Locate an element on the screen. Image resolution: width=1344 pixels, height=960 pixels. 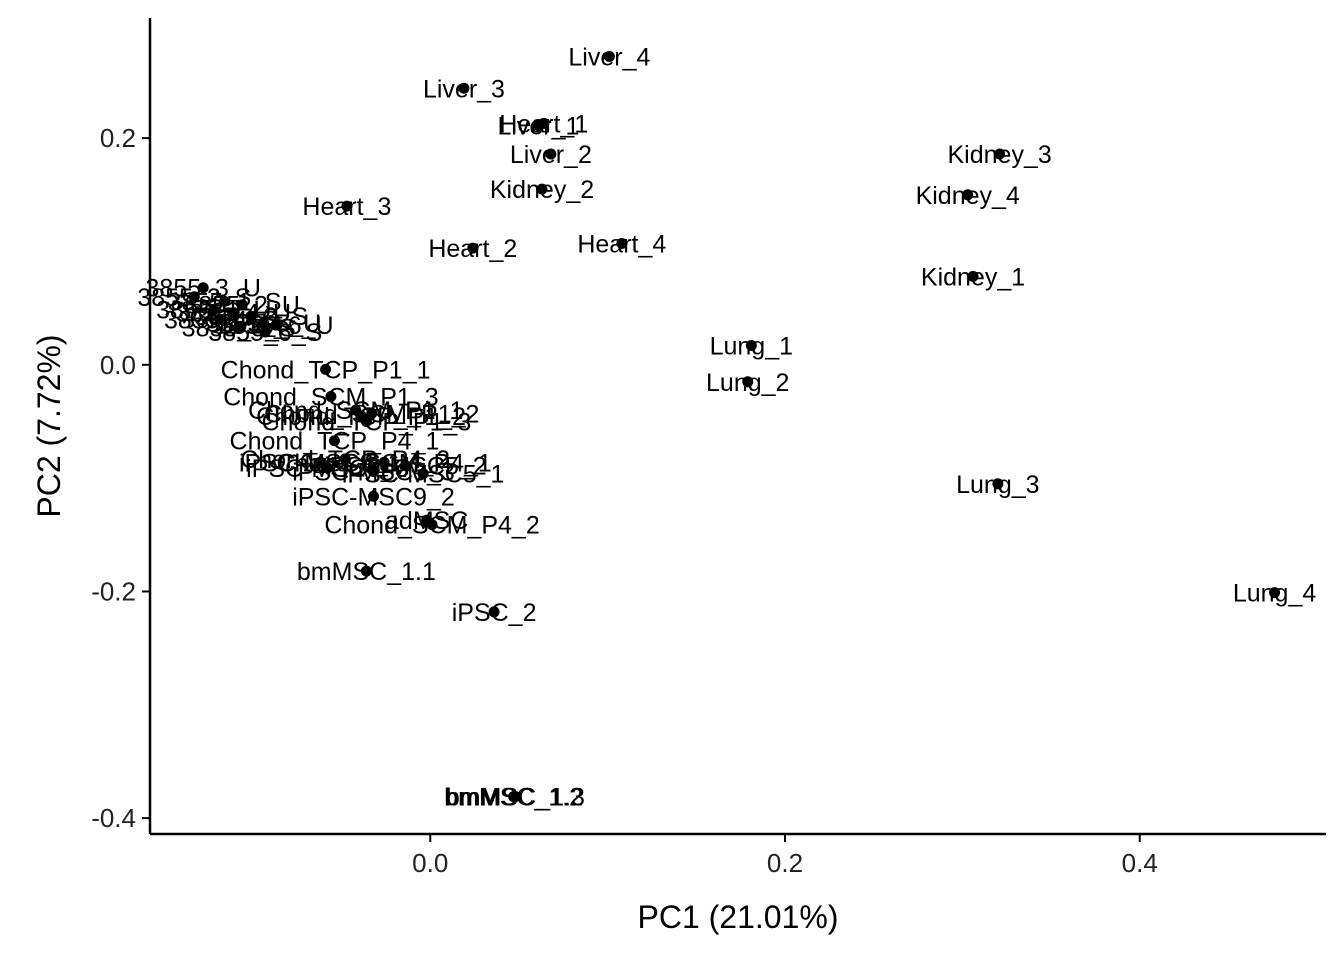
data-point-label: Chond_TCP_P4_1 is located at coordinates (335, 442).